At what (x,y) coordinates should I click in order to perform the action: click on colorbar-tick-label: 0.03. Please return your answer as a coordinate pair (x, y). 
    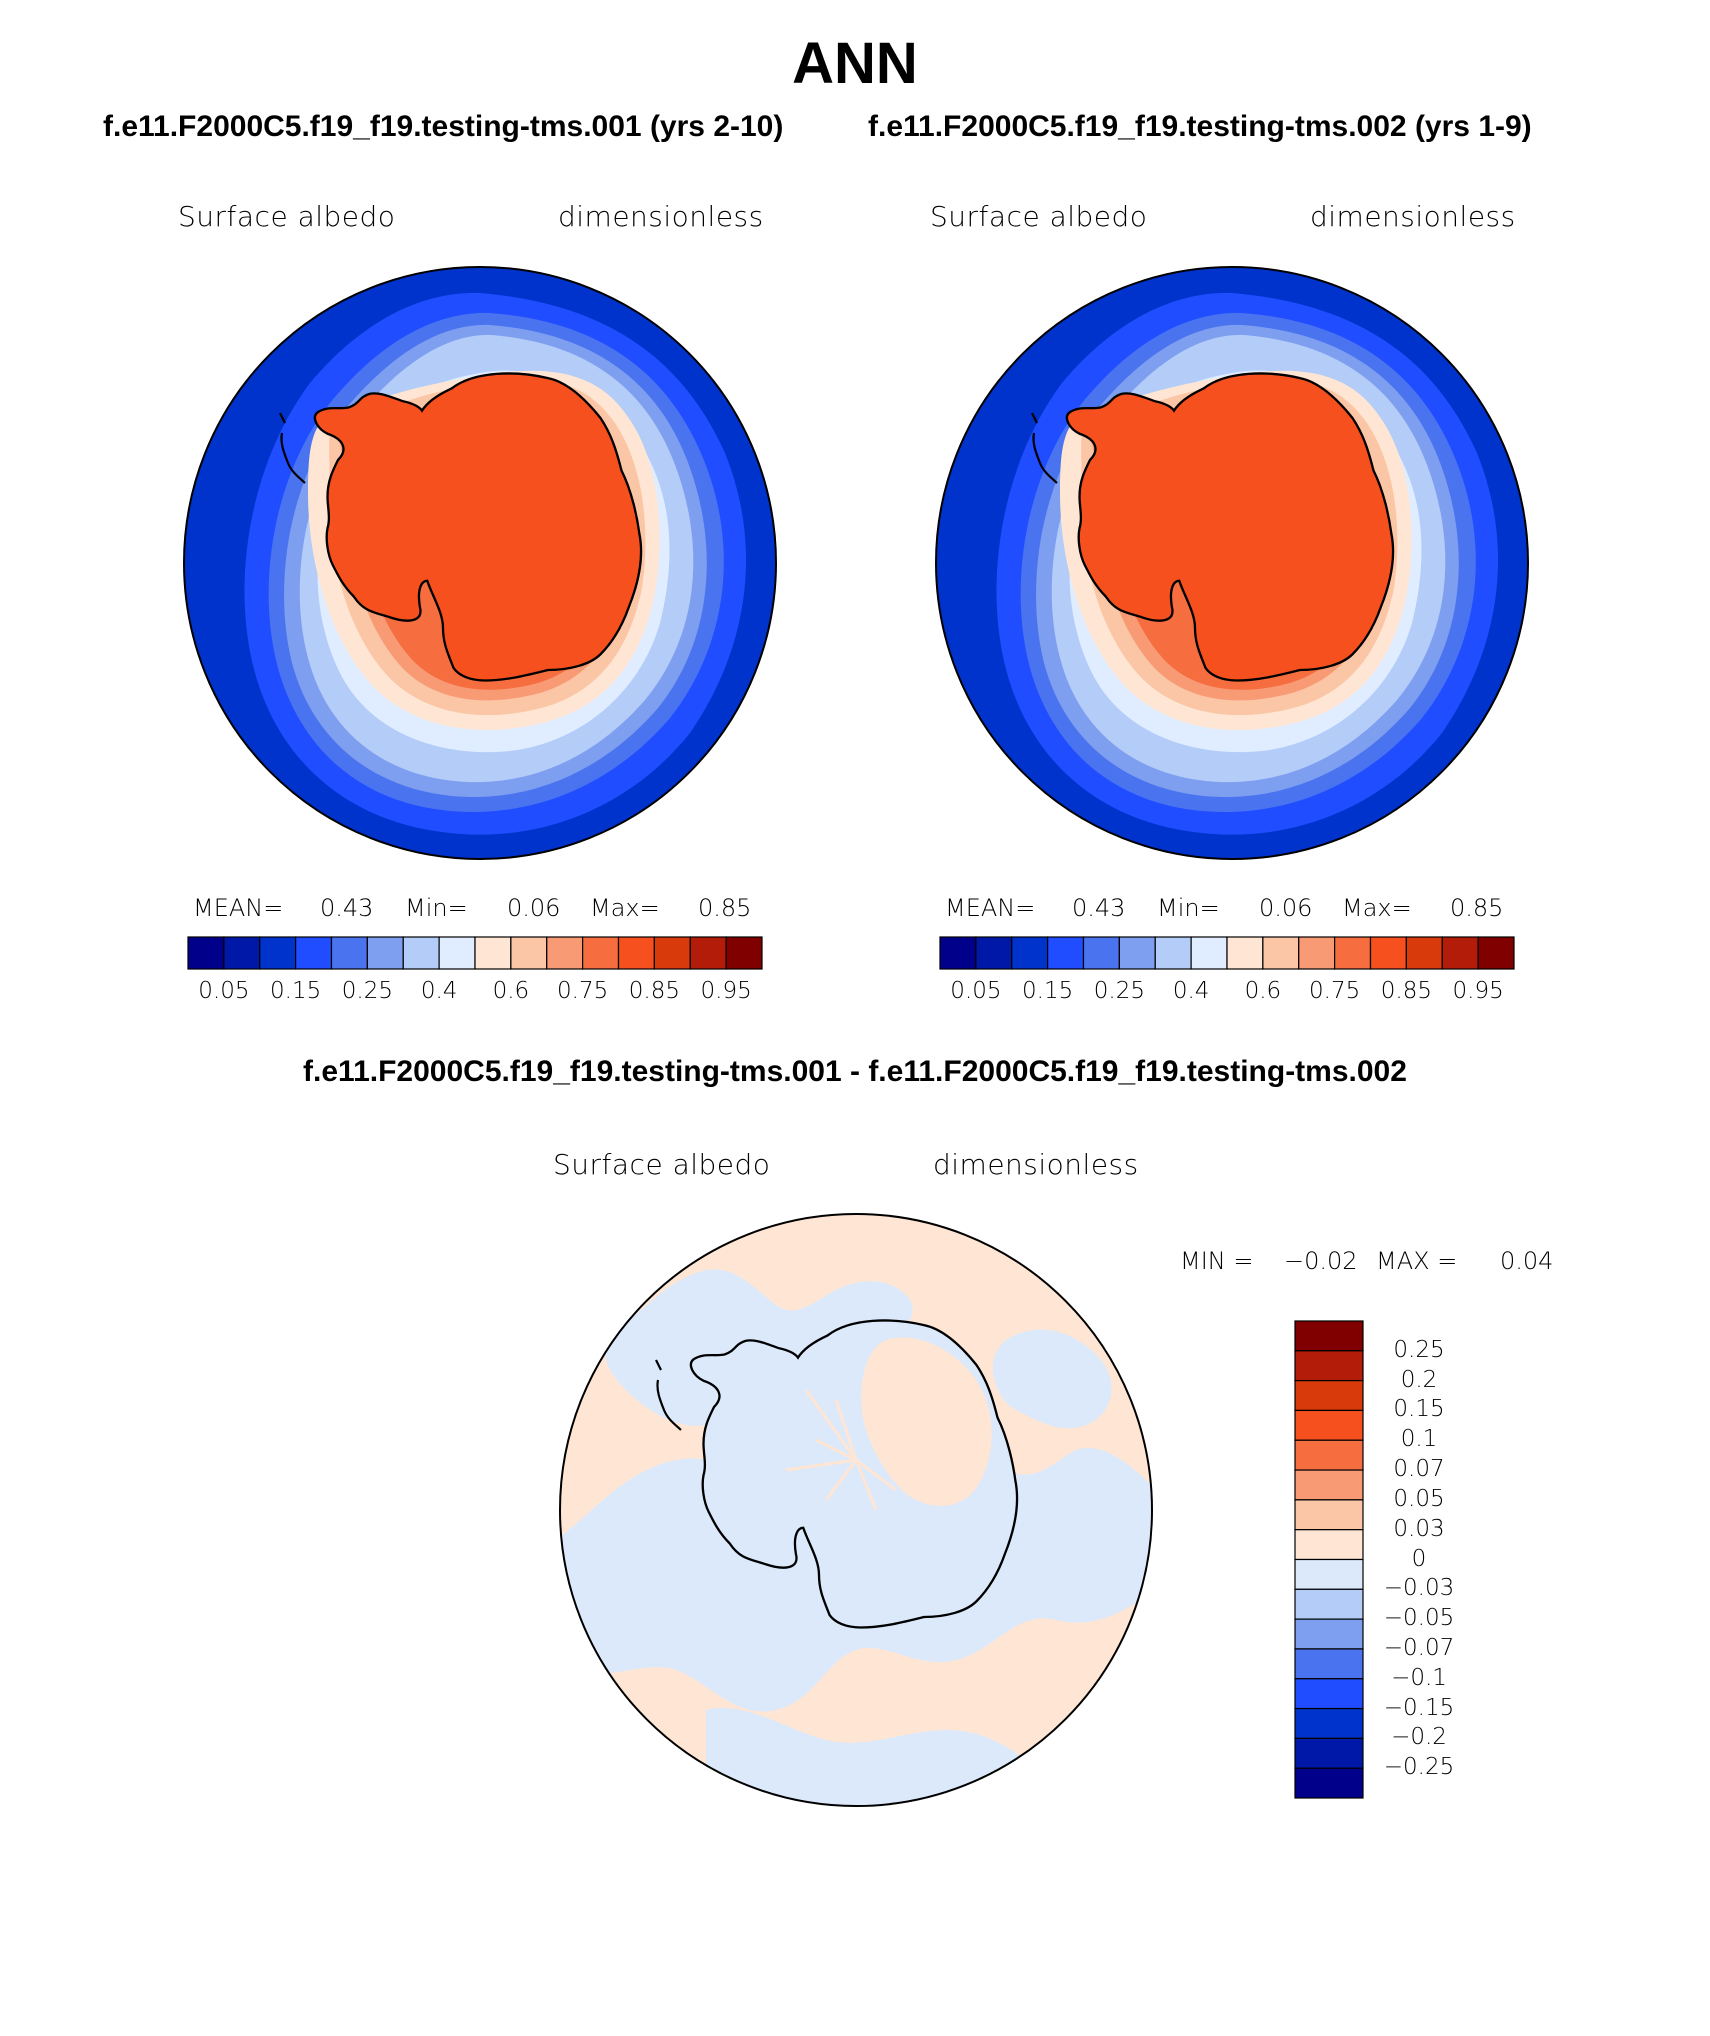
    Looking at the image, I should click on (1419, 1528).